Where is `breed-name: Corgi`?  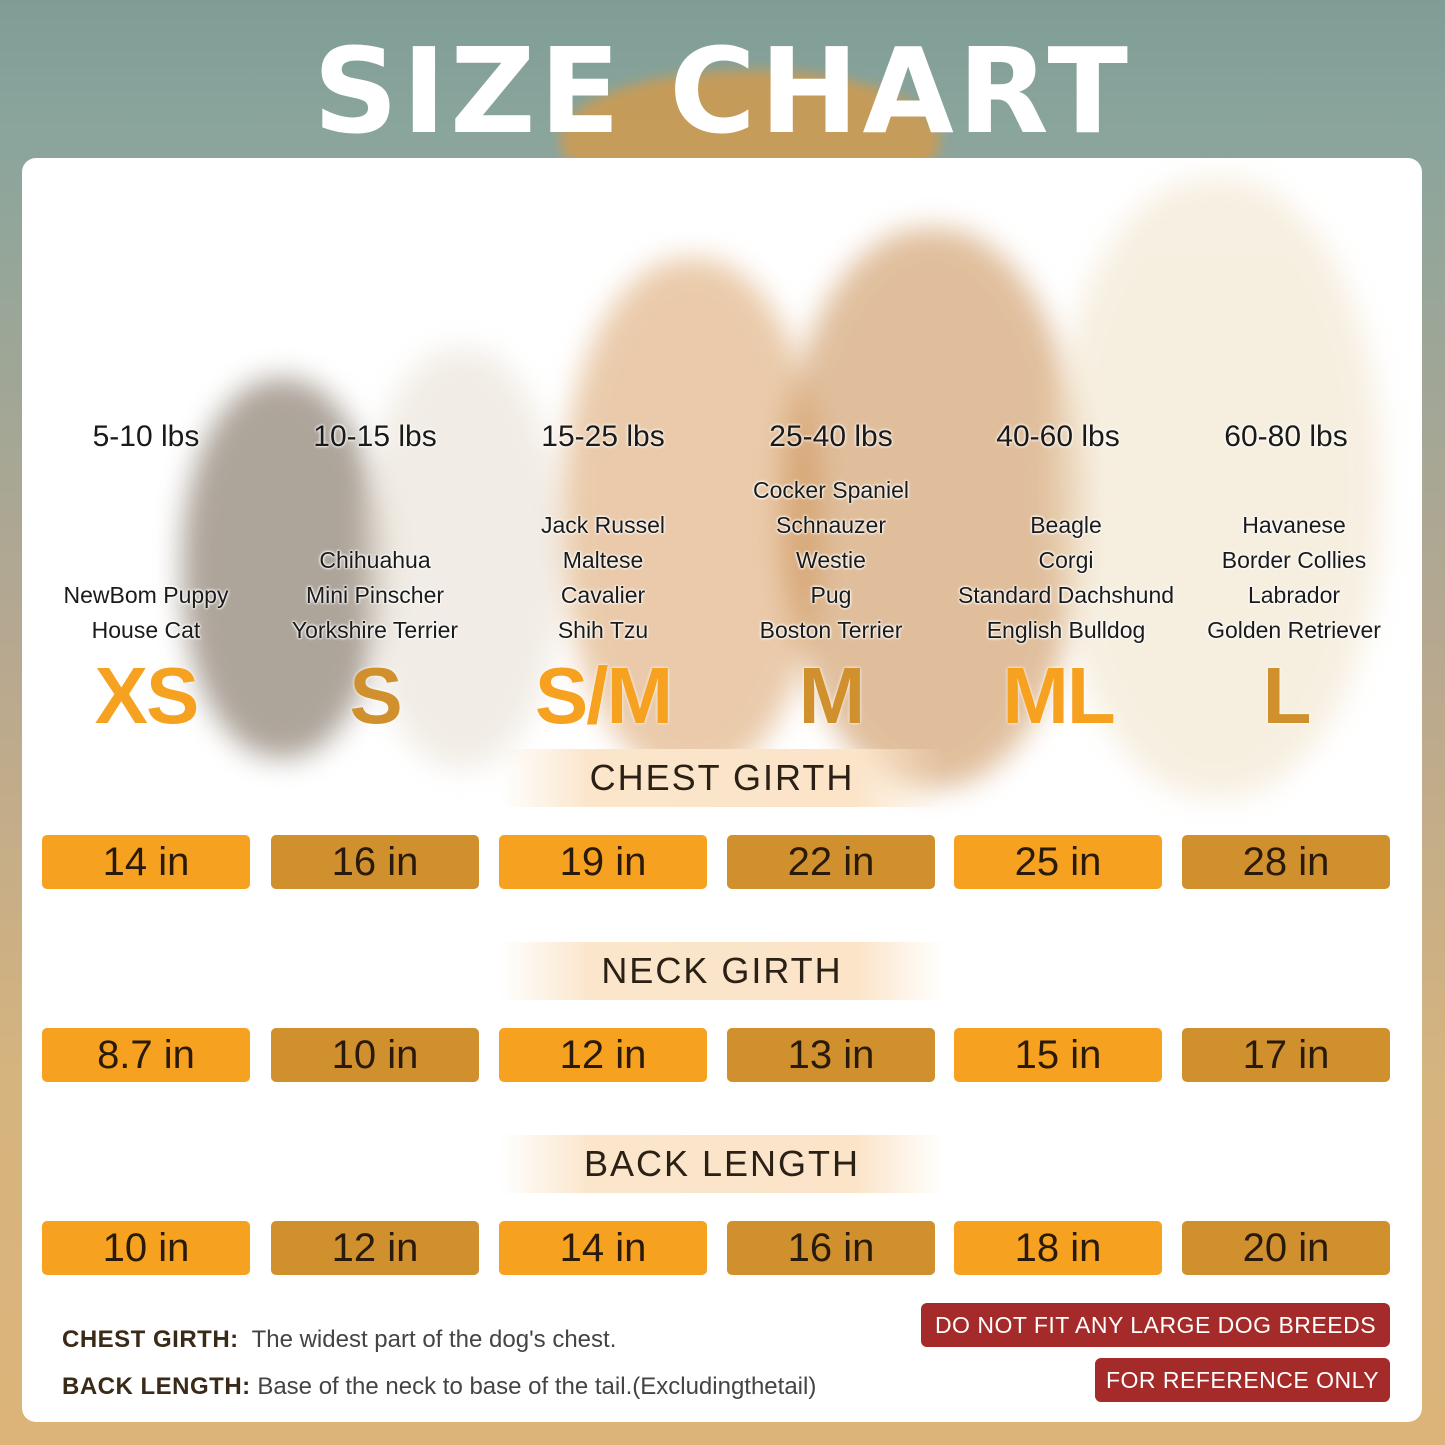 breed-name: Corgi is located at coordinates (1066, 560).